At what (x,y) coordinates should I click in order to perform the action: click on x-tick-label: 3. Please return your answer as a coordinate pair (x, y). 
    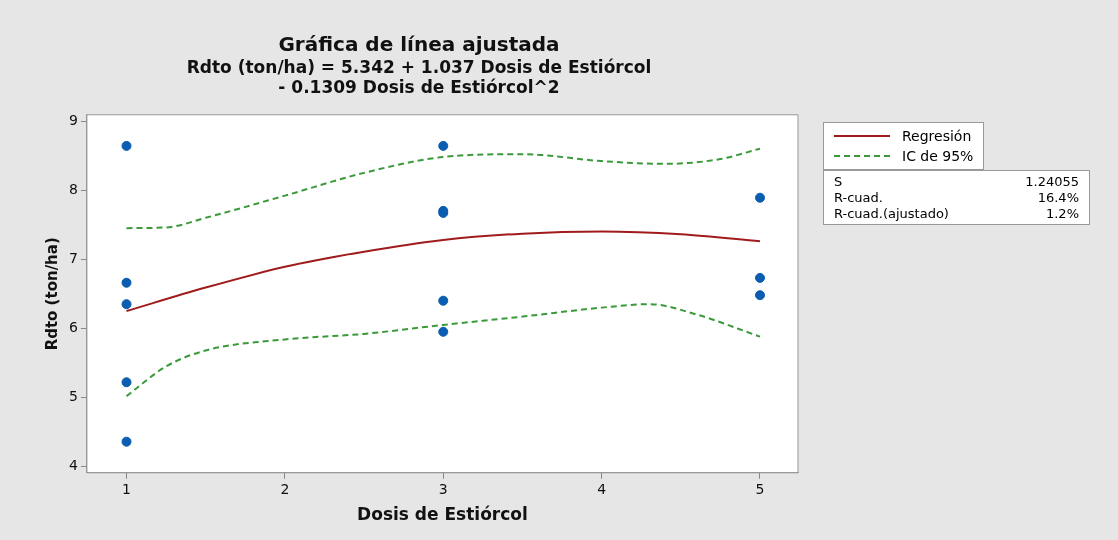
    Looking at the image, I should click on (443, 488).